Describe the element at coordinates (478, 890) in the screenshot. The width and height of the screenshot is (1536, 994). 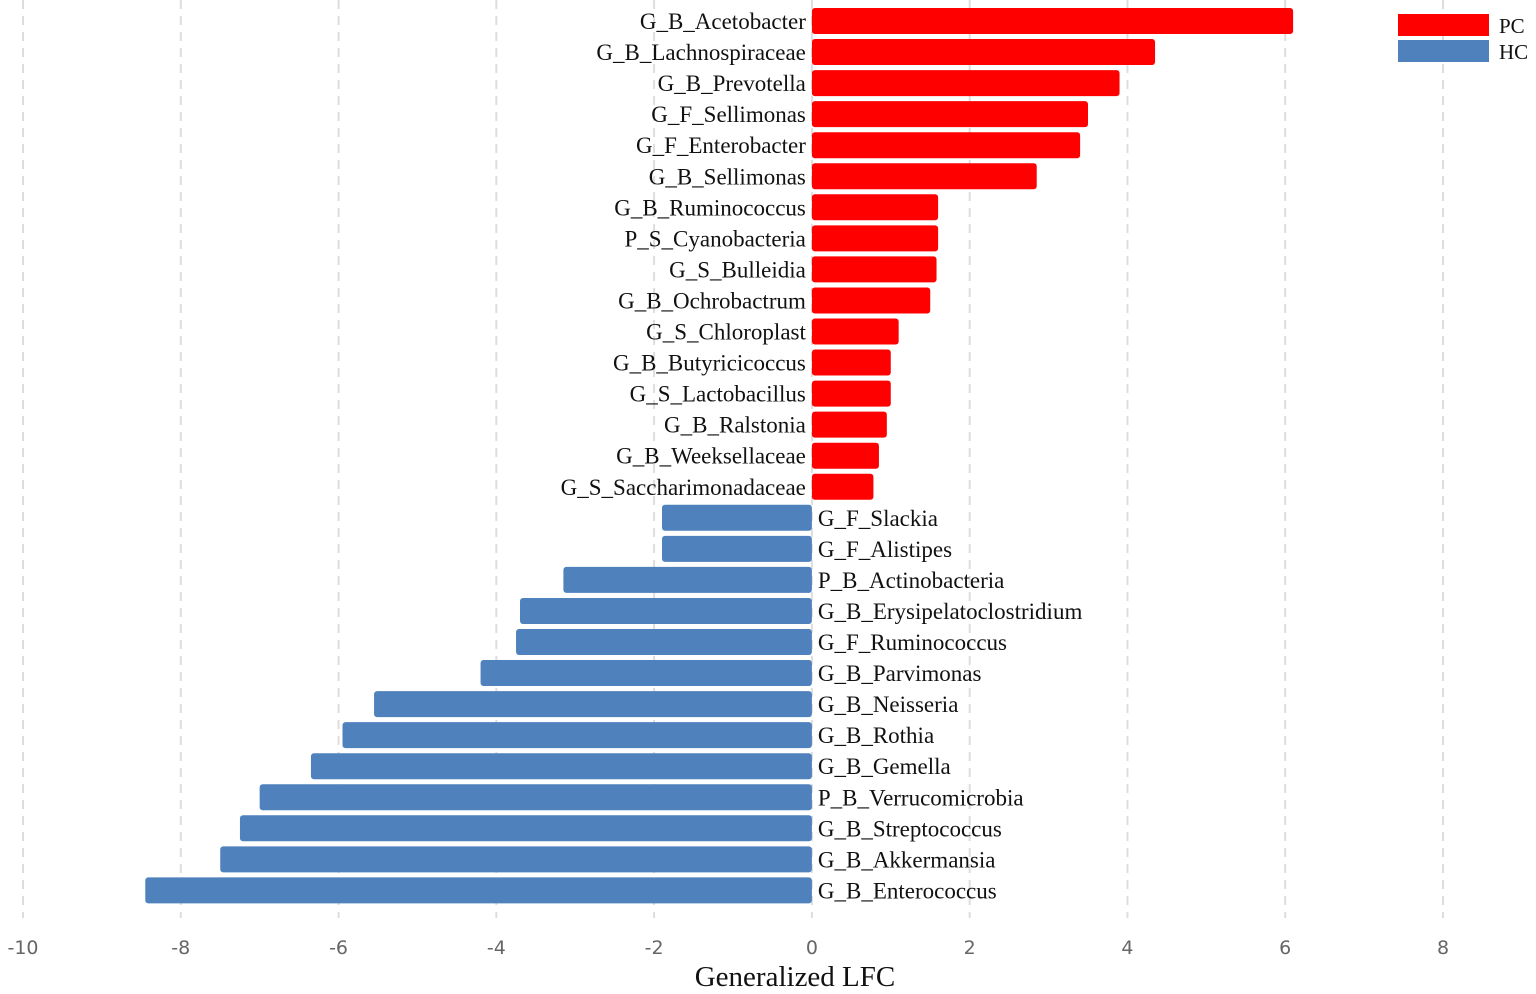
I see `bar-G_B_Enterococcus` at that location.